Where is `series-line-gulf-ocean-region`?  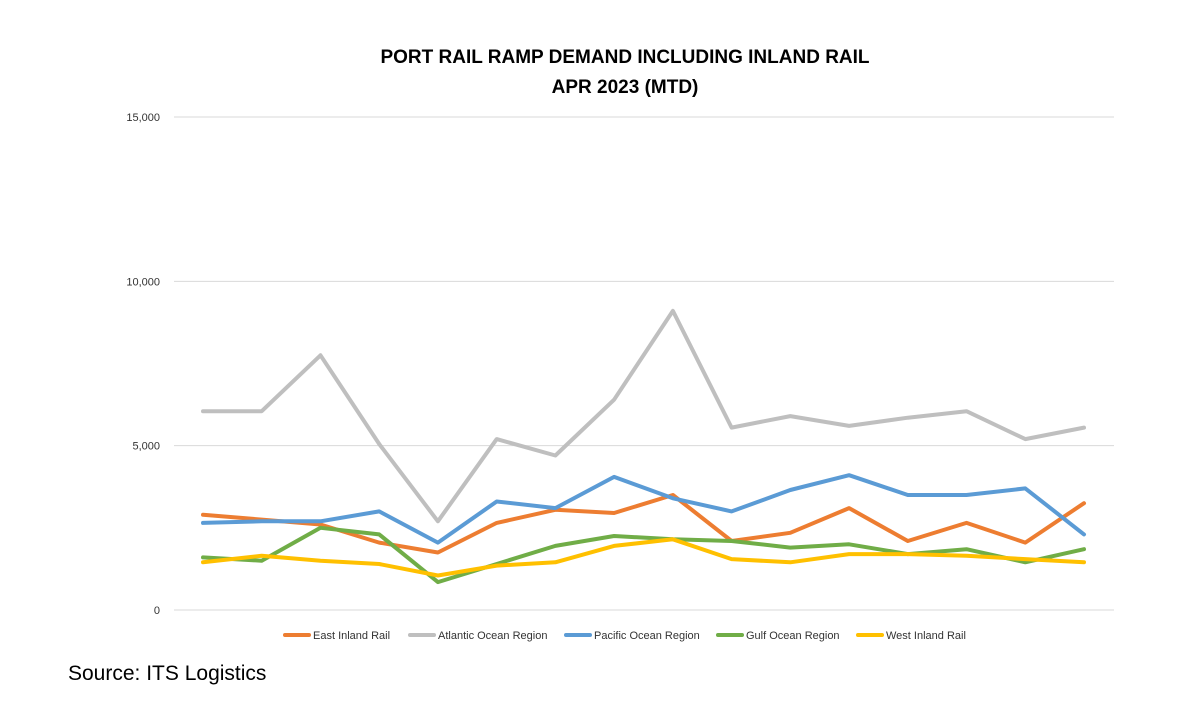
series-line-gulf-ocean-region is located at coordinates (643, 555).